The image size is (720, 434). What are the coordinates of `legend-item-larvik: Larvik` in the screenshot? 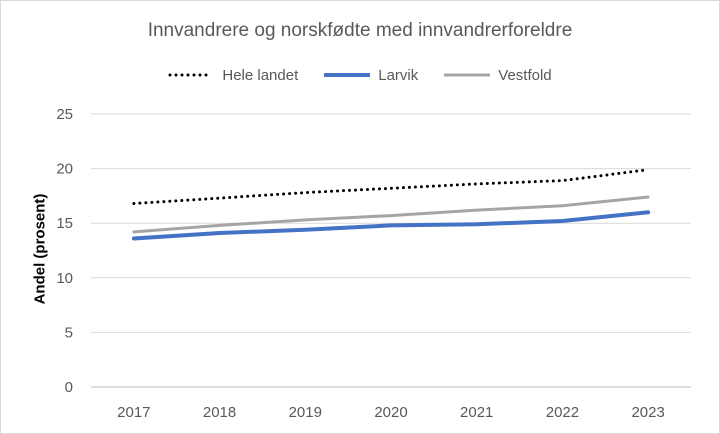 It's located at (371, 75).